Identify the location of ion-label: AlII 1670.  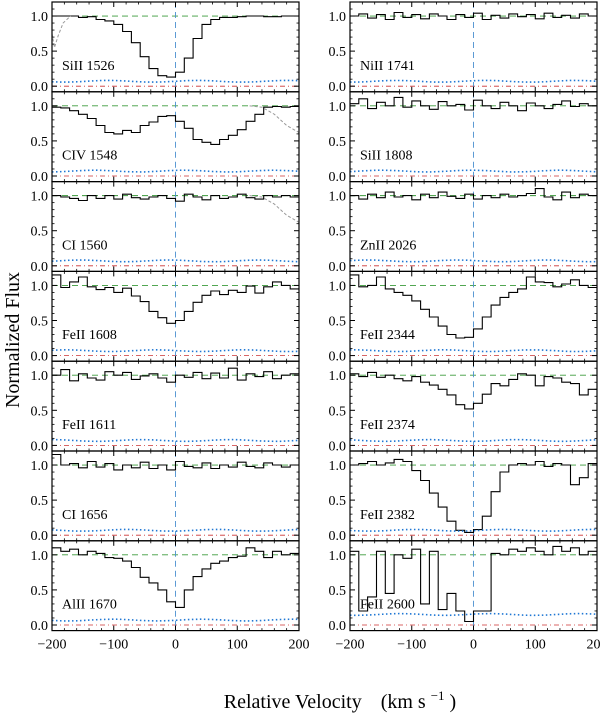
(89, 605).